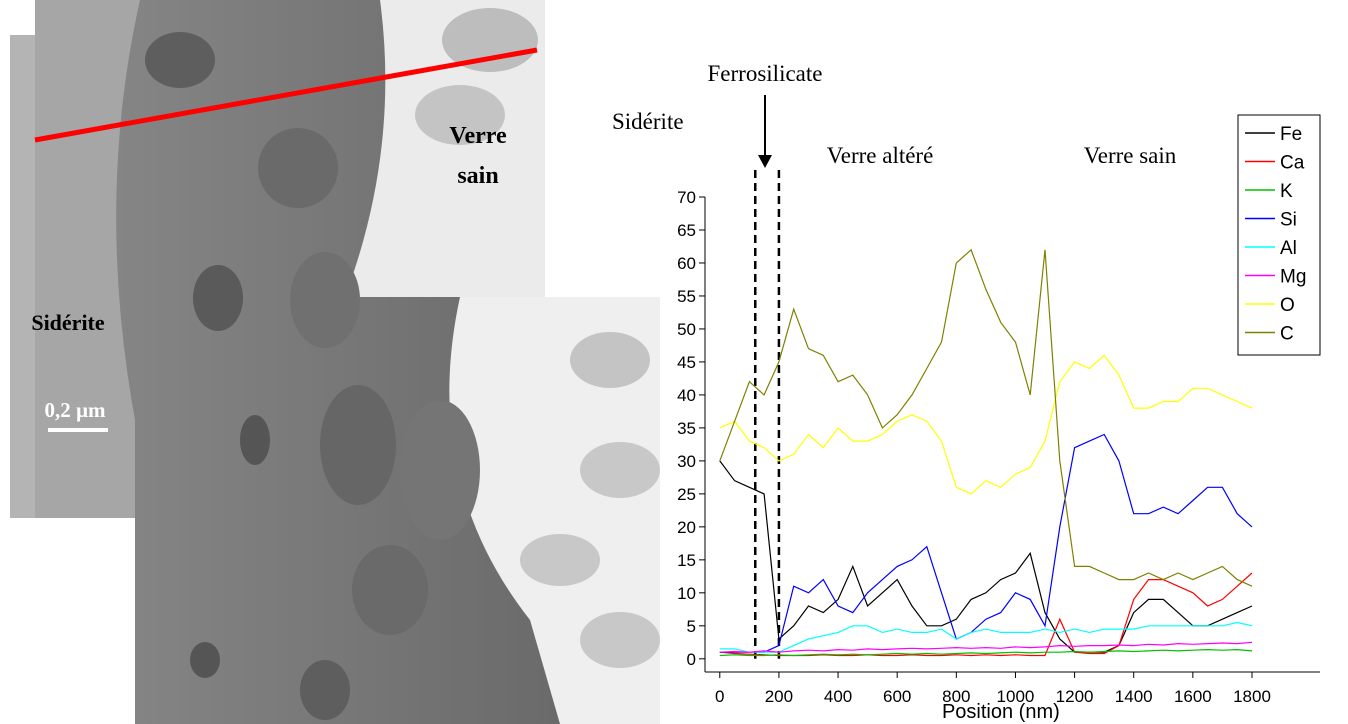 The height and width of the screenshot is (724, 1348). What do you see at coordinates (1001, 712) in the screenshot?
I see `x-axis-label: Position (nm)` at bounding box center [1001, 712].